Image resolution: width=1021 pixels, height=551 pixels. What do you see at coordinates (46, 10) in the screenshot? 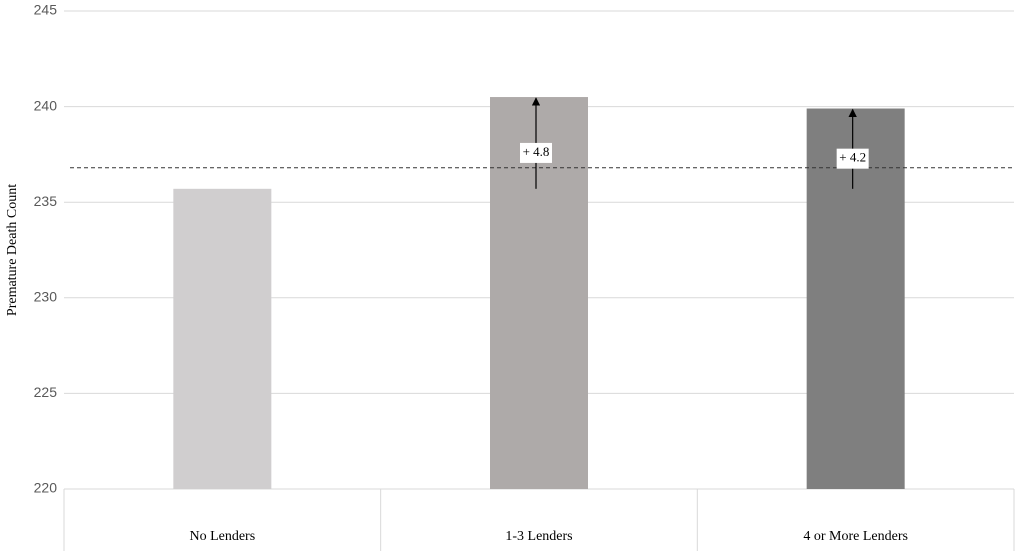
I see `y-tick-label: 245` at bounding box center [46, 10].